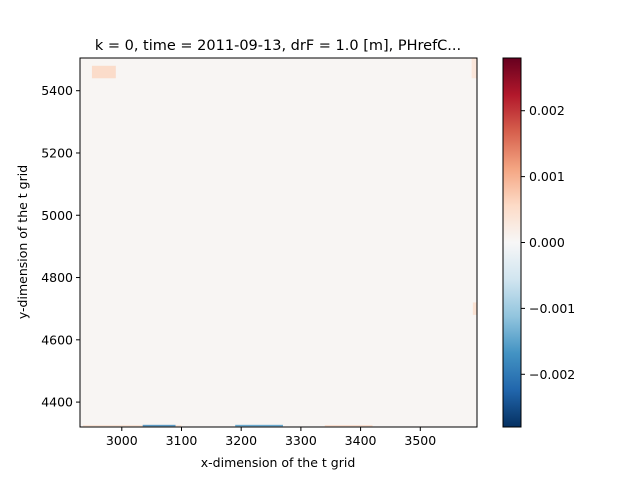 Image resolution: width=640 pixels, height=480 pixels. I want to click on x-axis-label: x-dimension of the t grid, so click(278, 462).